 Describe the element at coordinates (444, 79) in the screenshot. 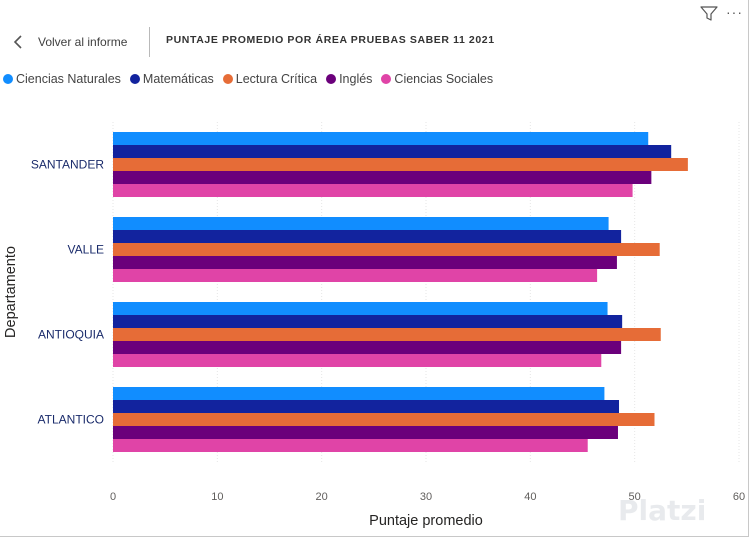

I see `legend-label: Ciencias Sociales` at that location.